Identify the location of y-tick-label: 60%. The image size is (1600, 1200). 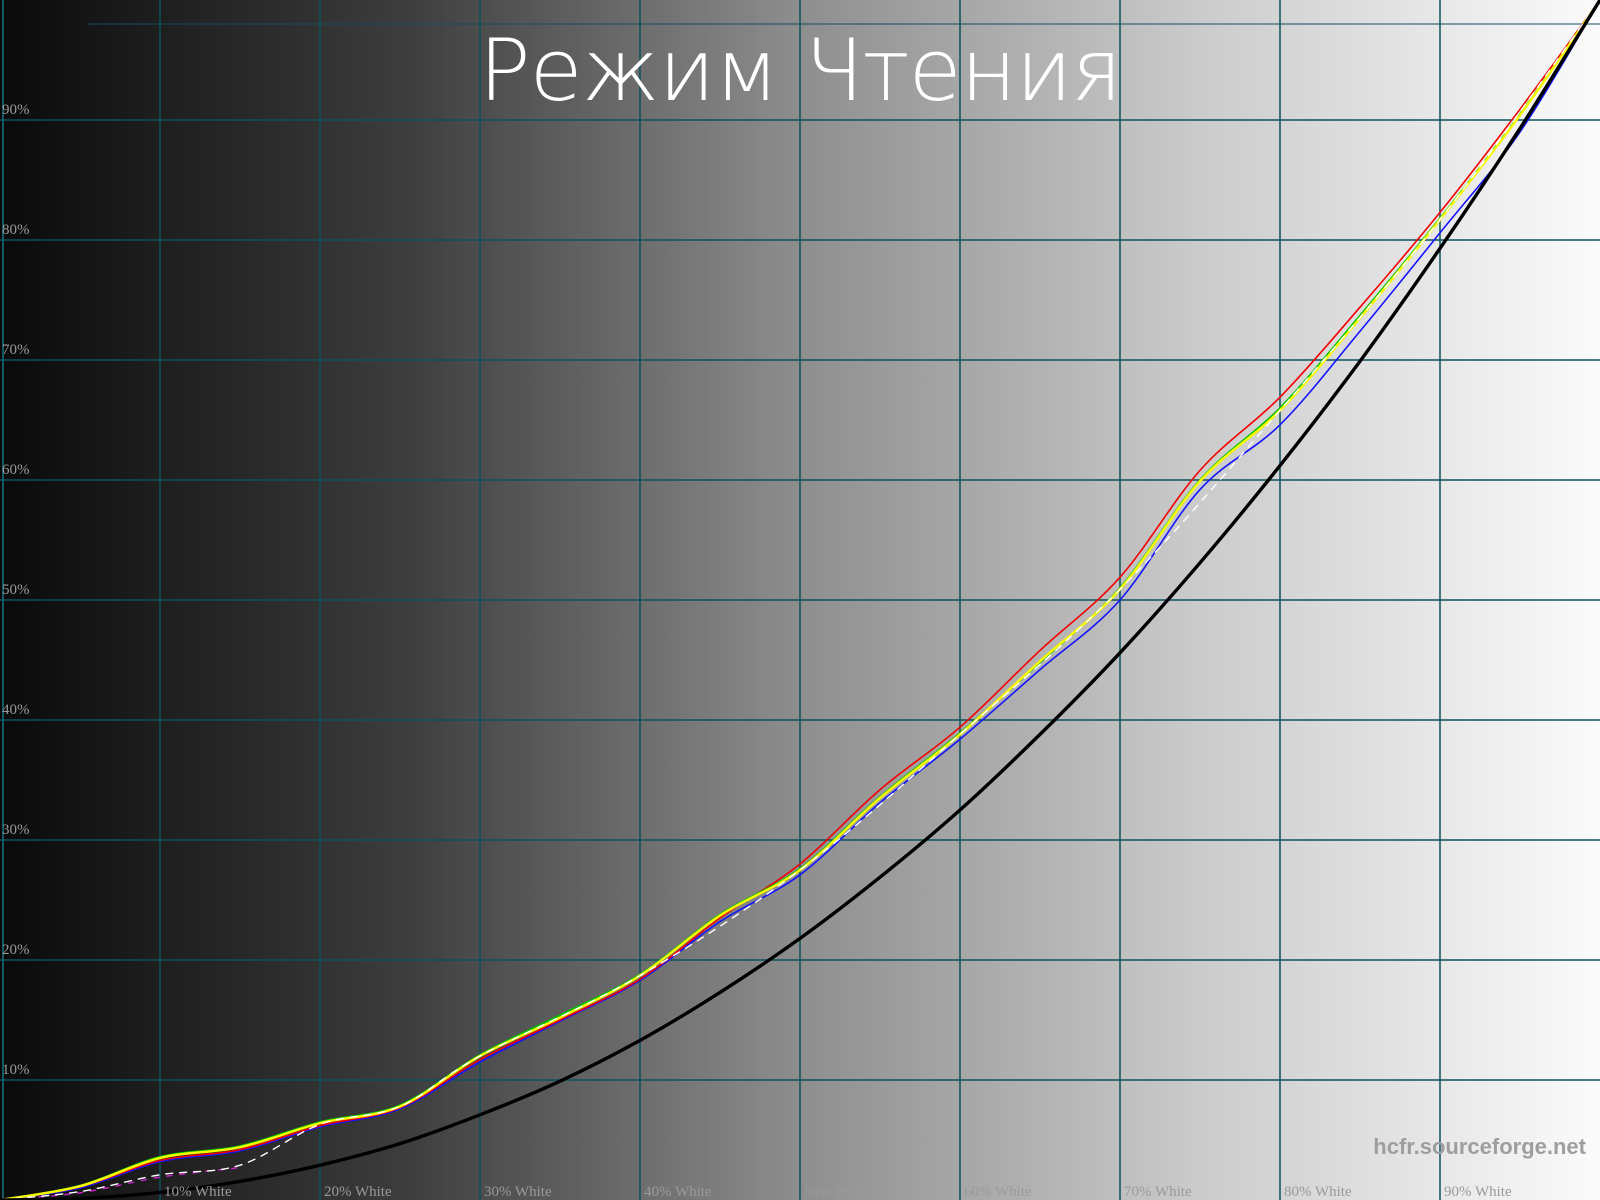
(16, 470).